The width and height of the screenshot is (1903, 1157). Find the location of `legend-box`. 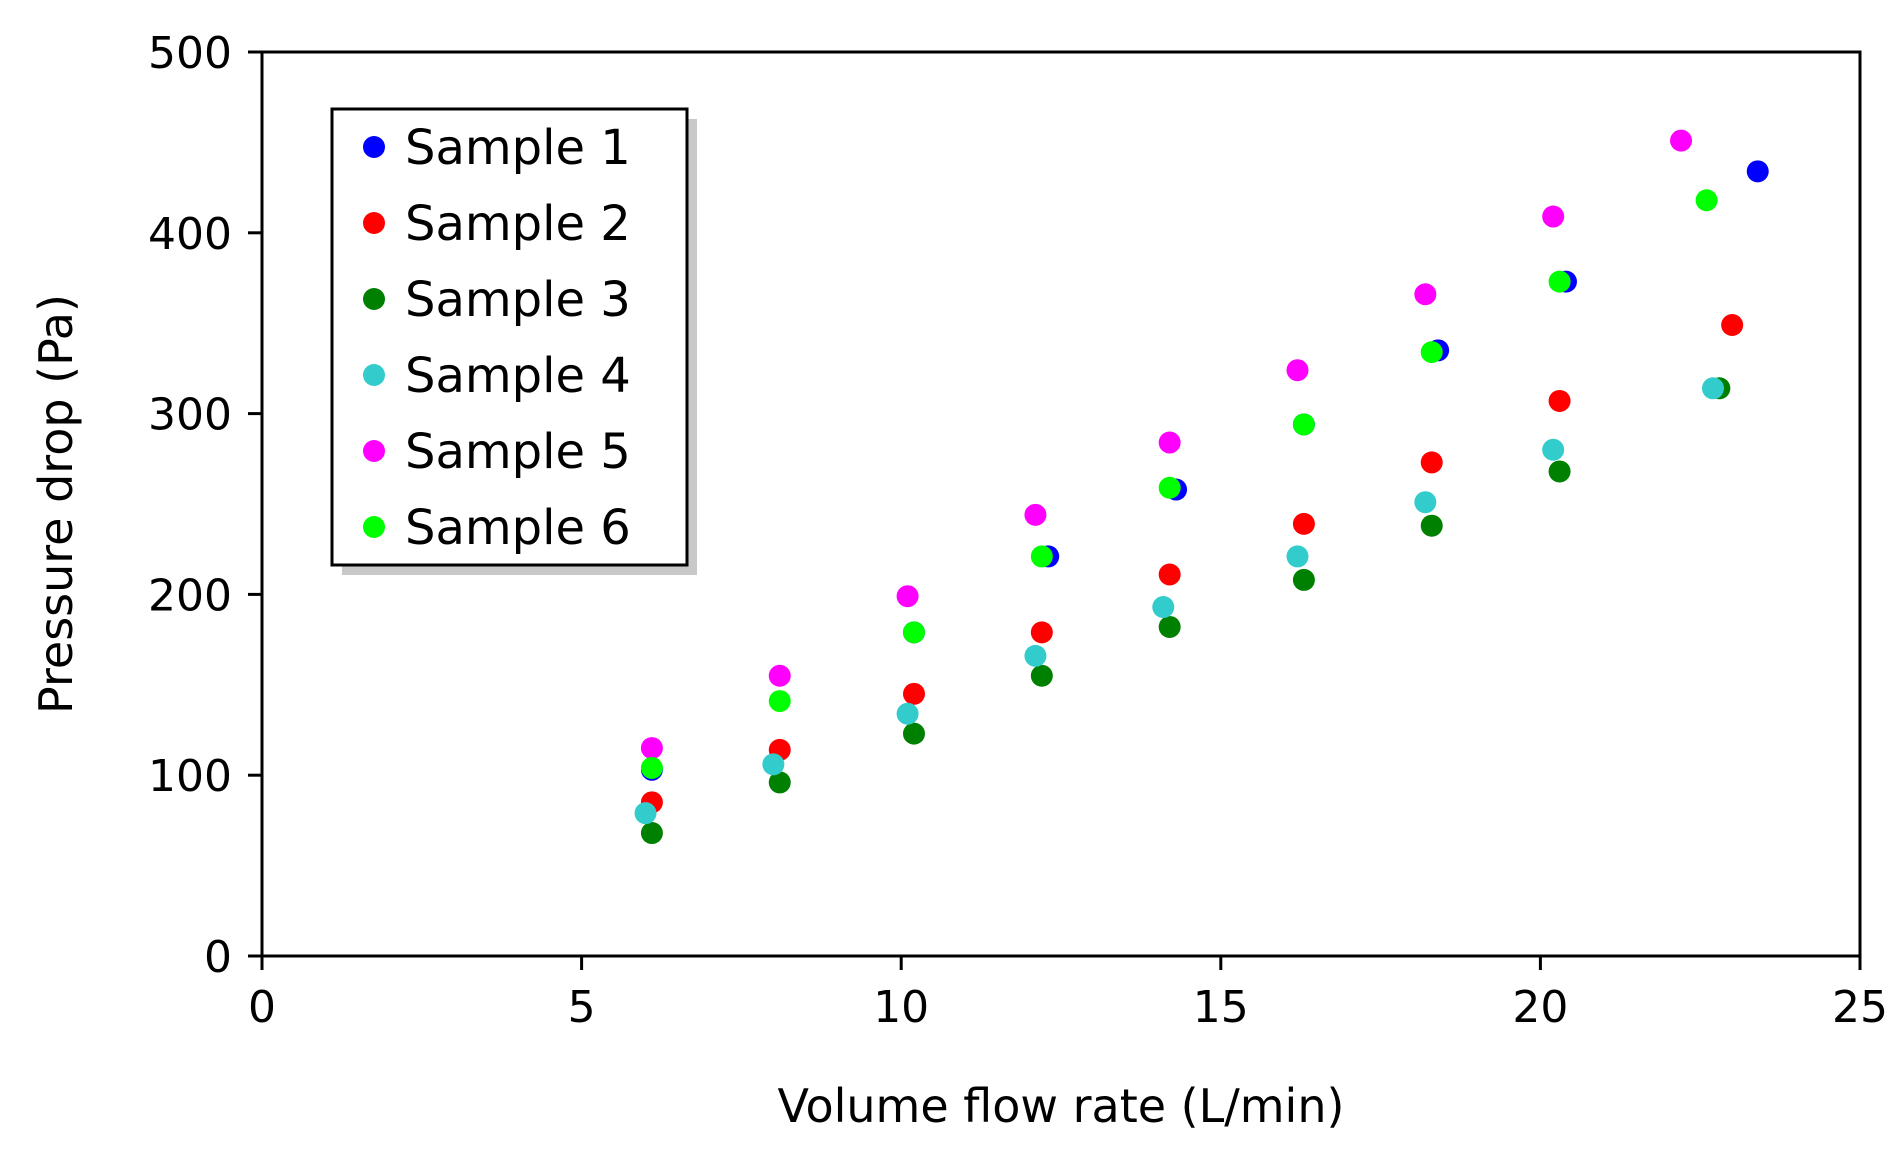

legend-box is located at coordinates (509, 337).